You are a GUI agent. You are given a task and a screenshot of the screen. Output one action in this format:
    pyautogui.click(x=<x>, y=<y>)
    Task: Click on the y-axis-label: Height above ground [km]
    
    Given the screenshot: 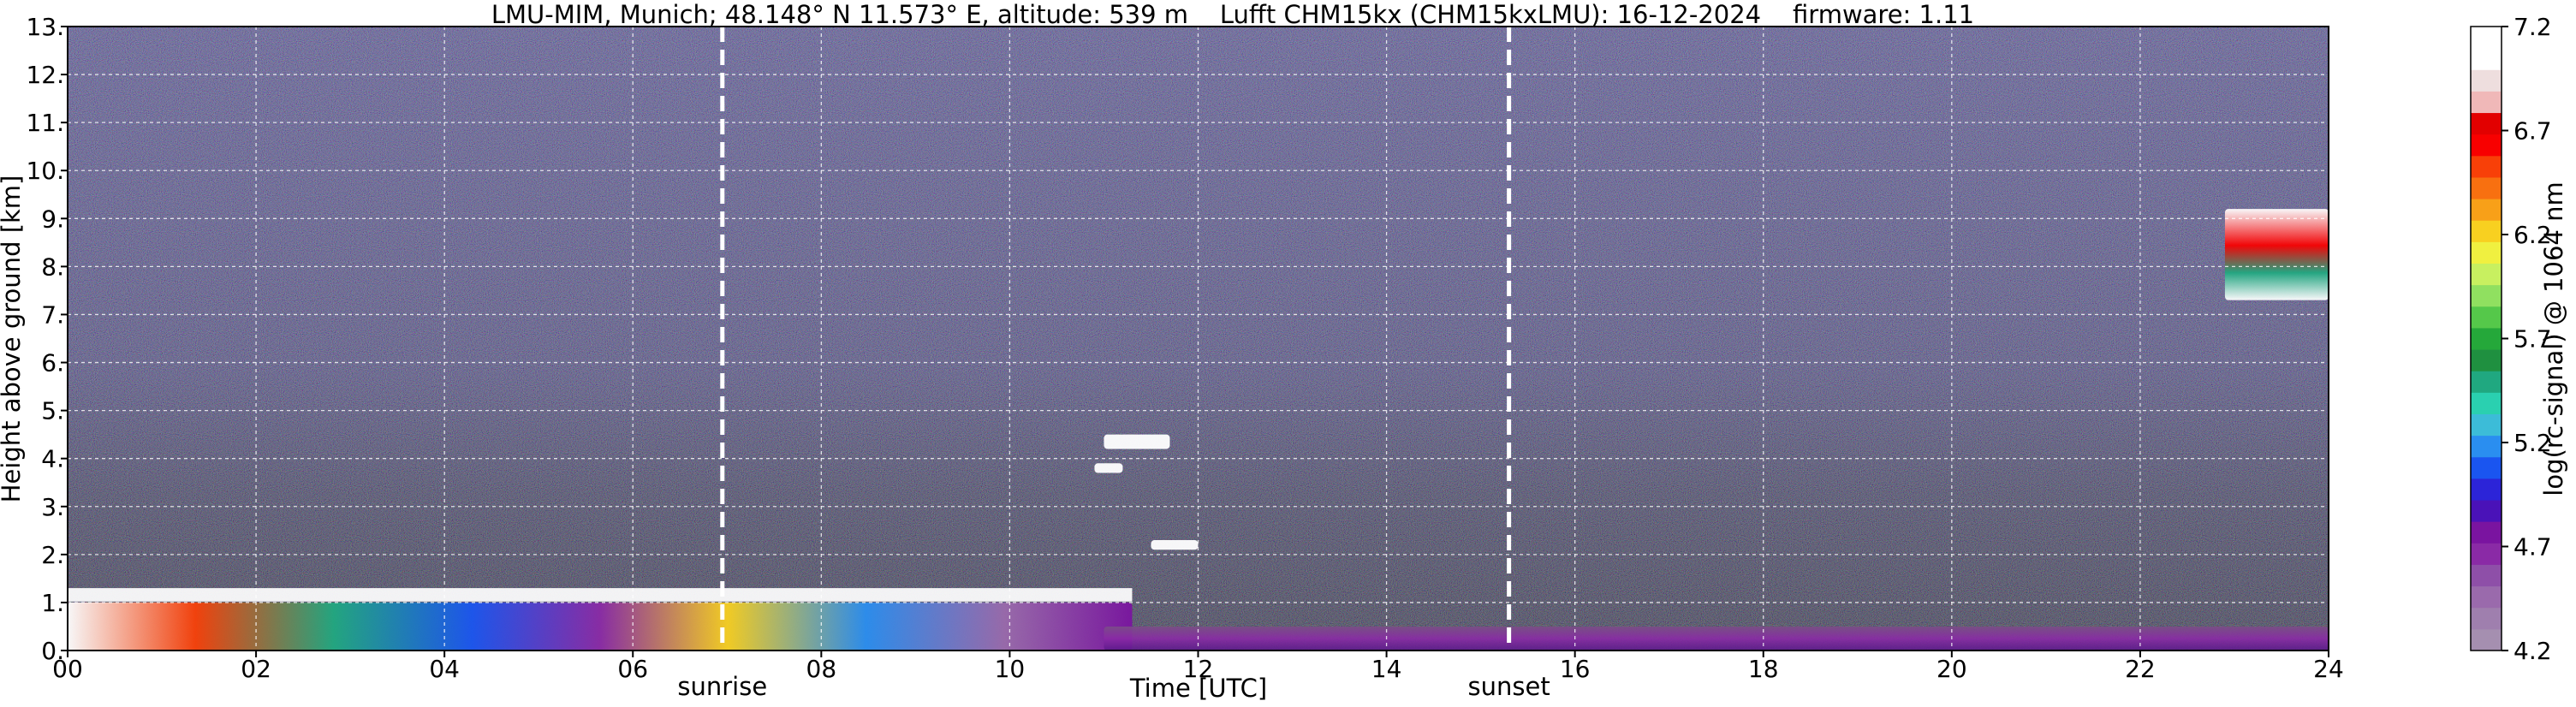 What is the action you would take?
    pyautogui.click(x=13, y=339)
    